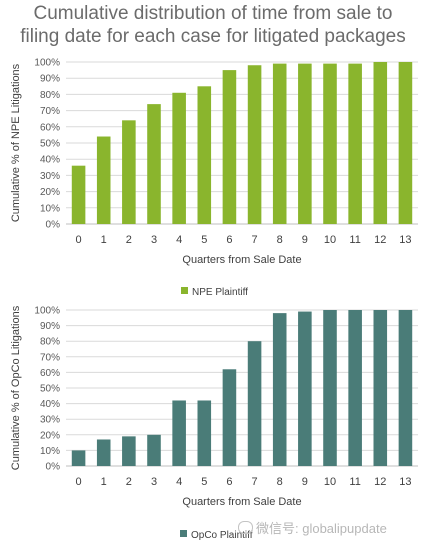 The height and width of the screenshot is (554, 426). What do you see at coordinates (50, 326) in the screenshot?
I see `opco-y-tick-label: 90%` at bounding box center [50, 326].